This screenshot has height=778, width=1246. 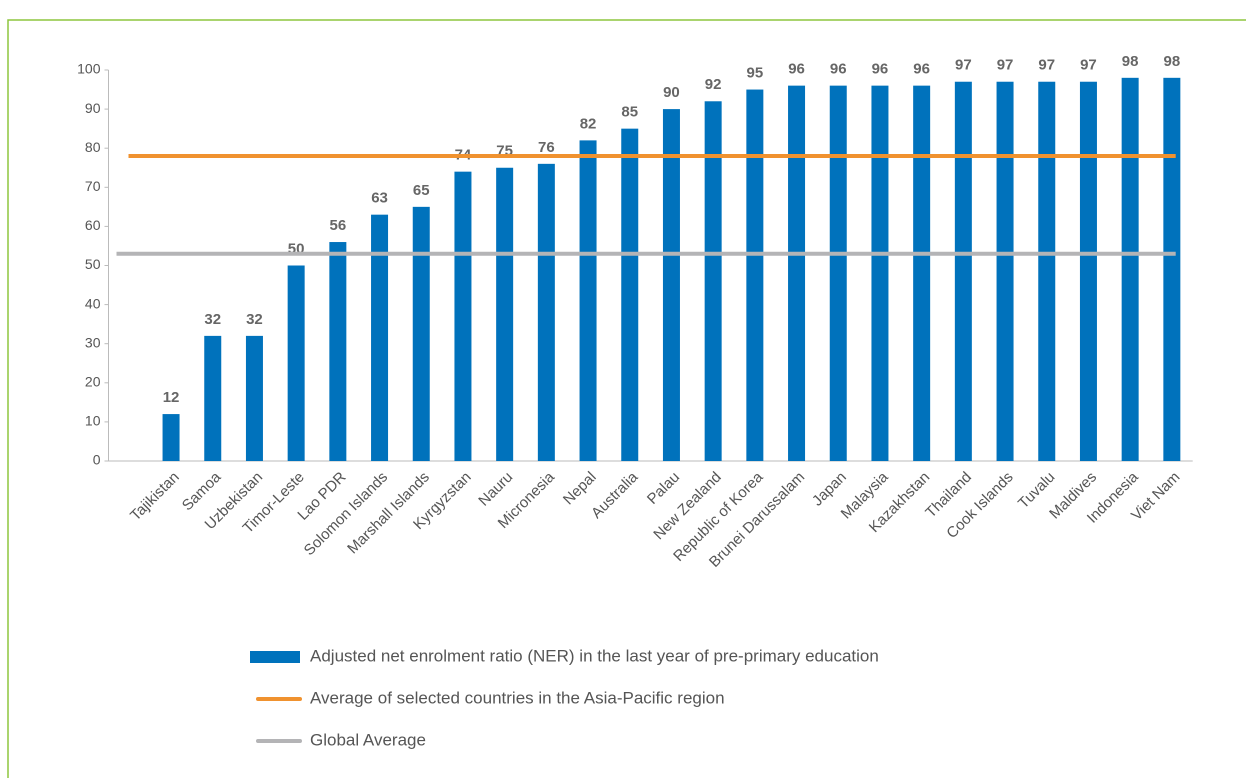 I want to click on data-label: 95, so click(x=755, y=73).